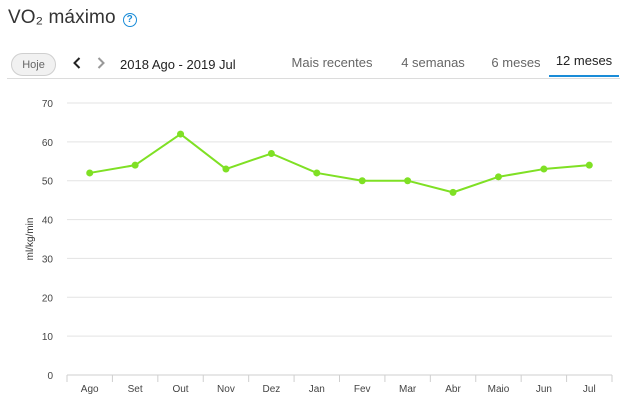 The image size is (640, 407). Describe the element at coordinates (48, 104) in the screenshot. I see `y-tick-label: 70` at that location.